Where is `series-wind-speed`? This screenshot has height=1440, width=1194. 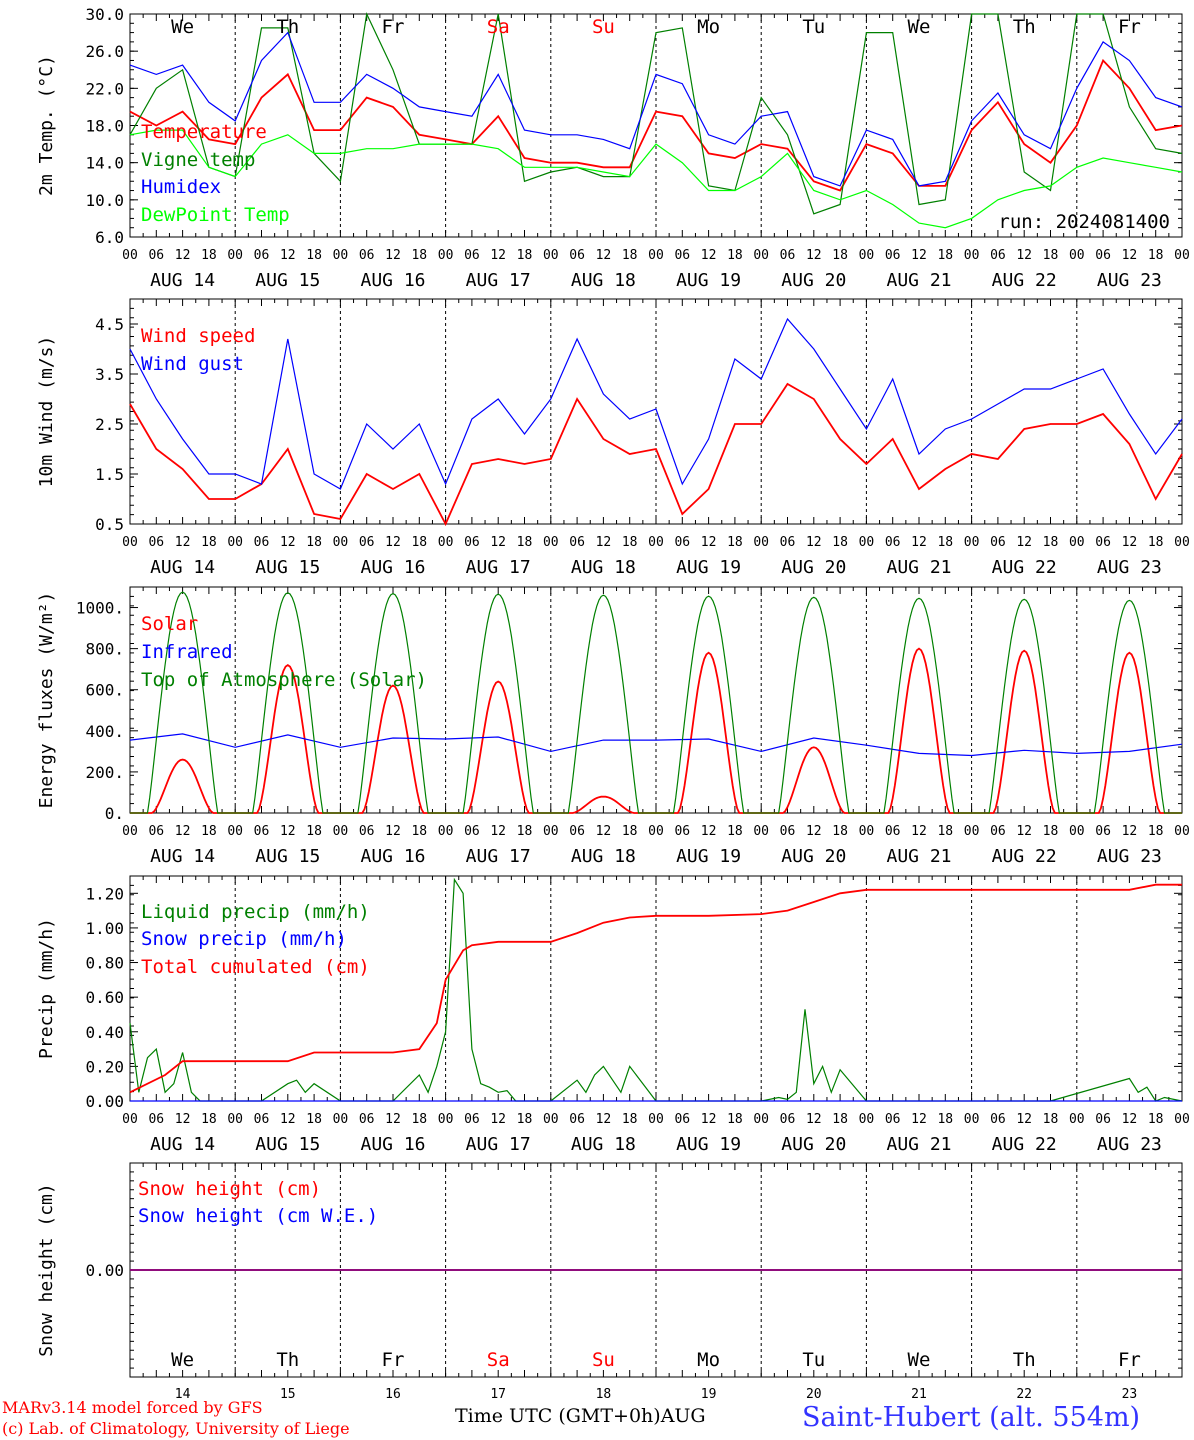
series-wind-speed is located at coordinates (656, 454).